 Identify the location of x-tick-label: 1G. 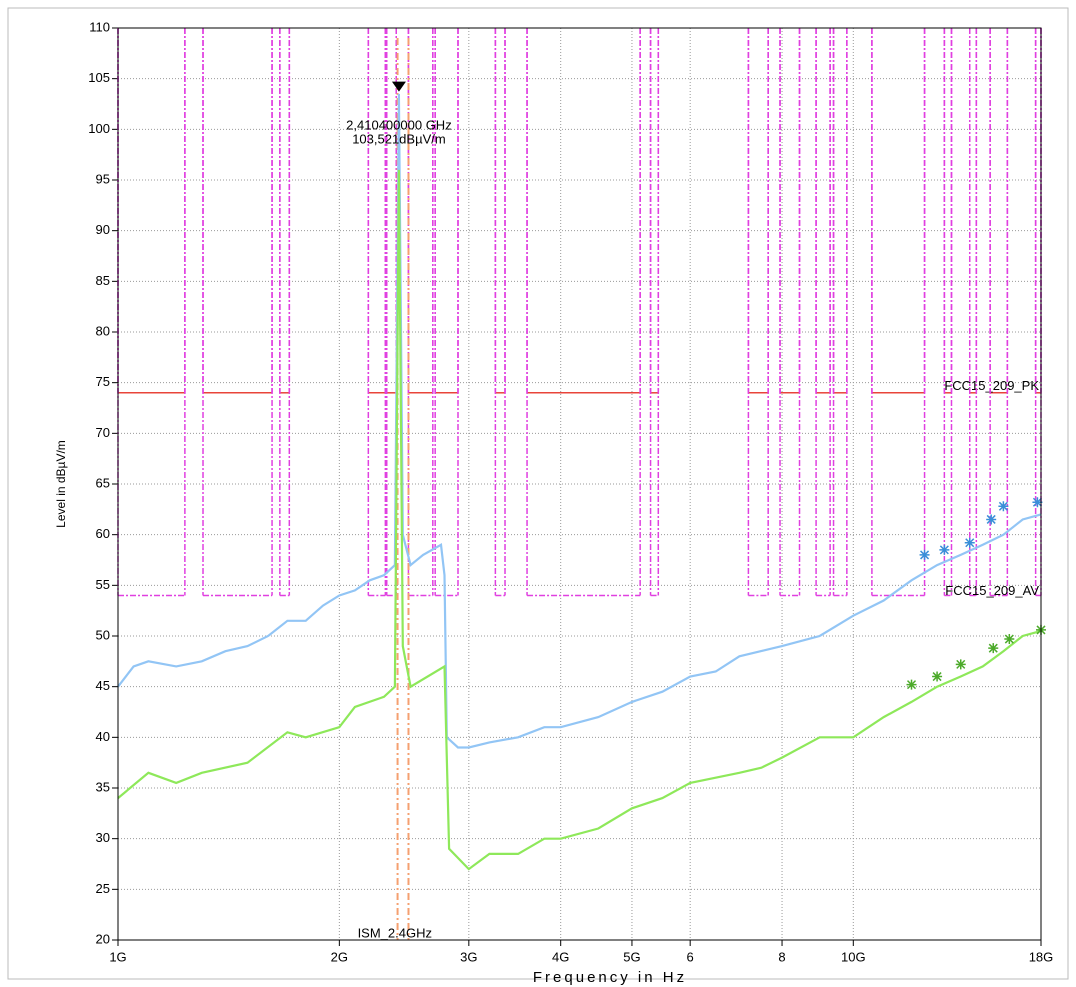
(117, 956).